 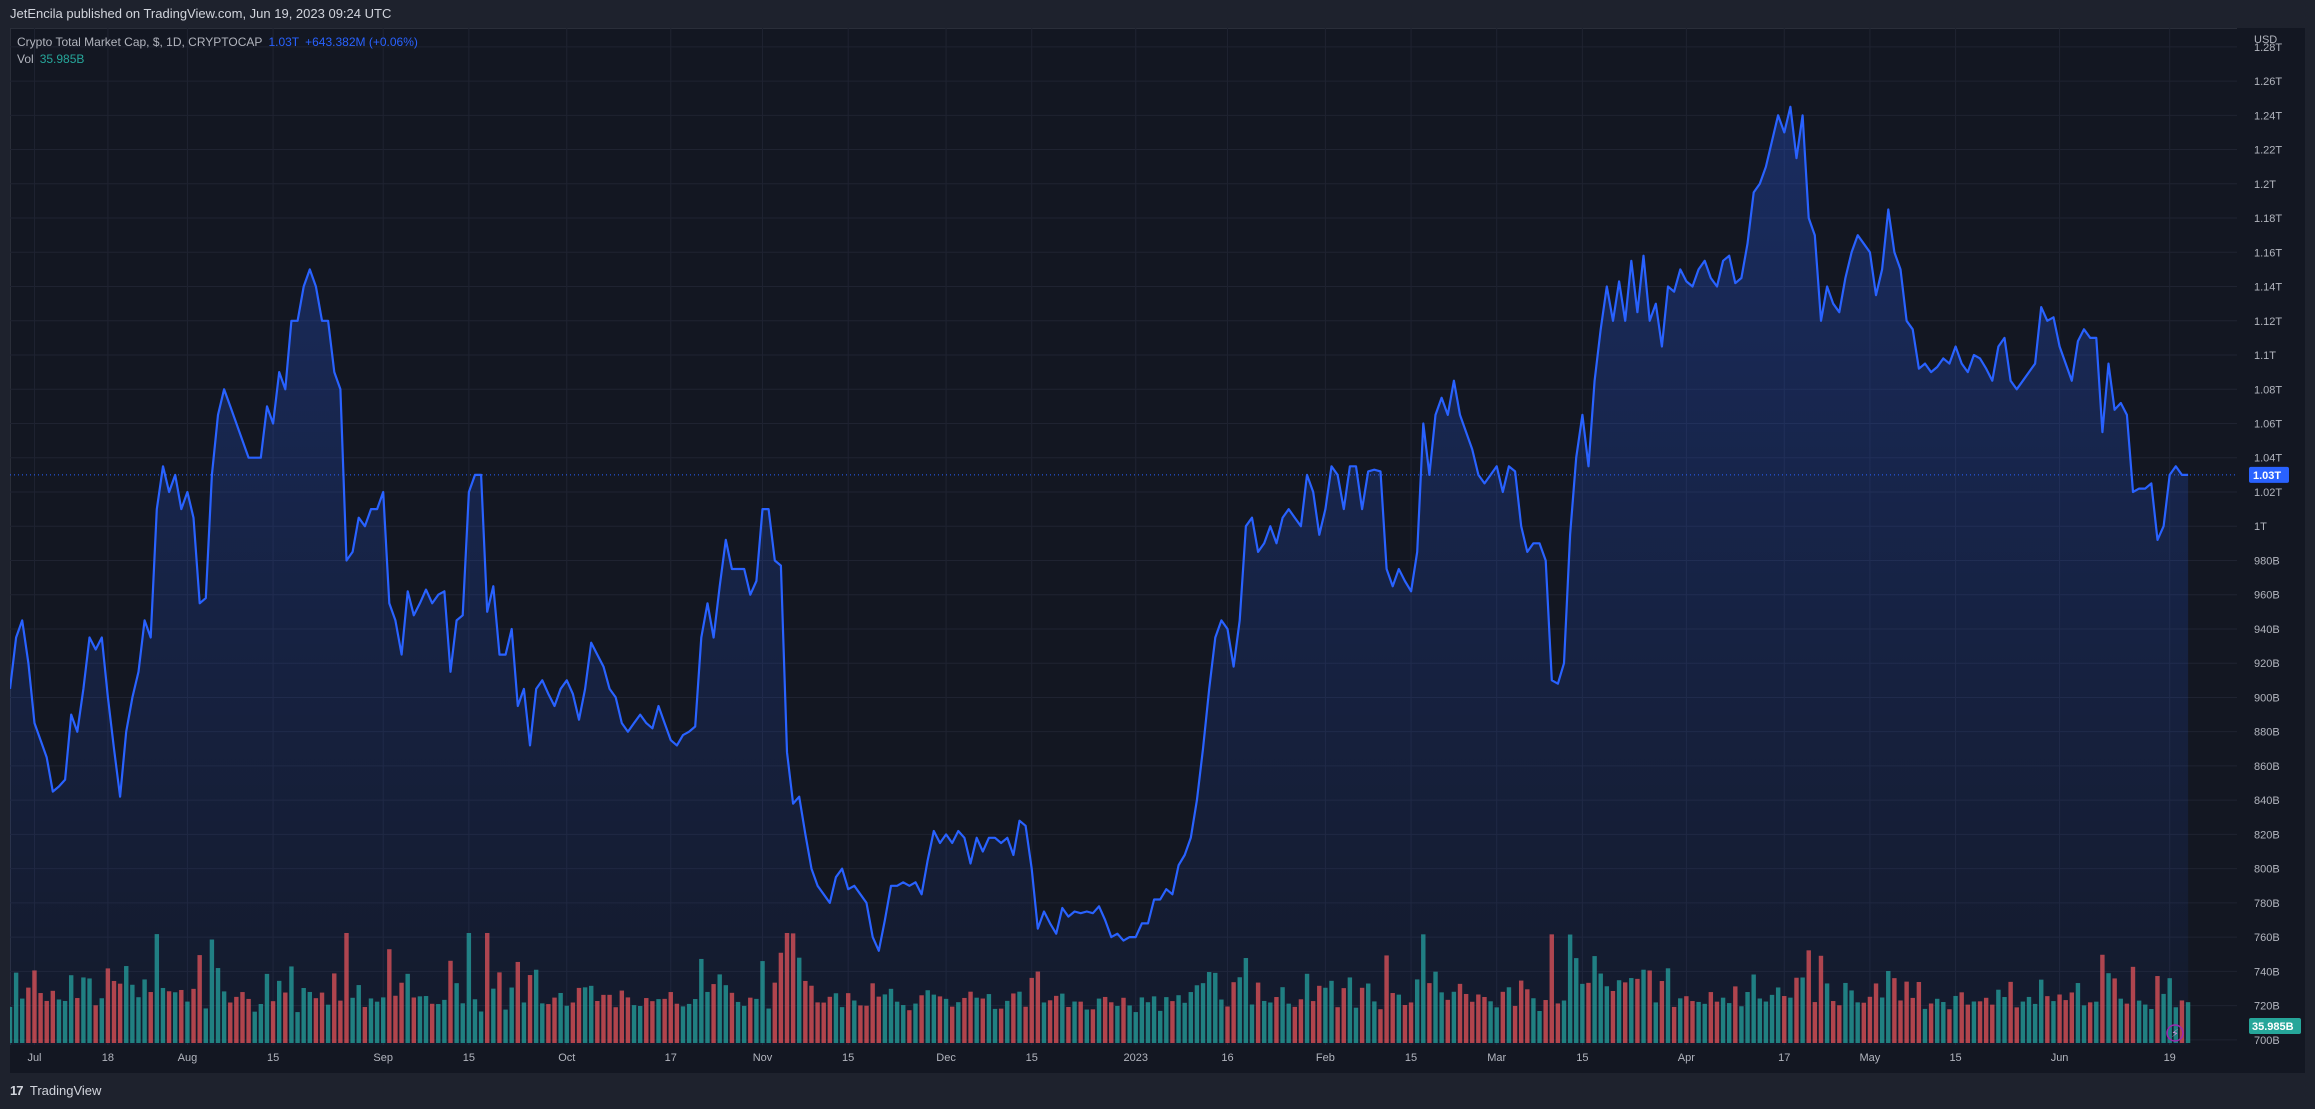 What do you see at coordinates (2267, 596) in the screenshot?
I see `price-tick-label: 960B` at bounding box center [2267, 596].